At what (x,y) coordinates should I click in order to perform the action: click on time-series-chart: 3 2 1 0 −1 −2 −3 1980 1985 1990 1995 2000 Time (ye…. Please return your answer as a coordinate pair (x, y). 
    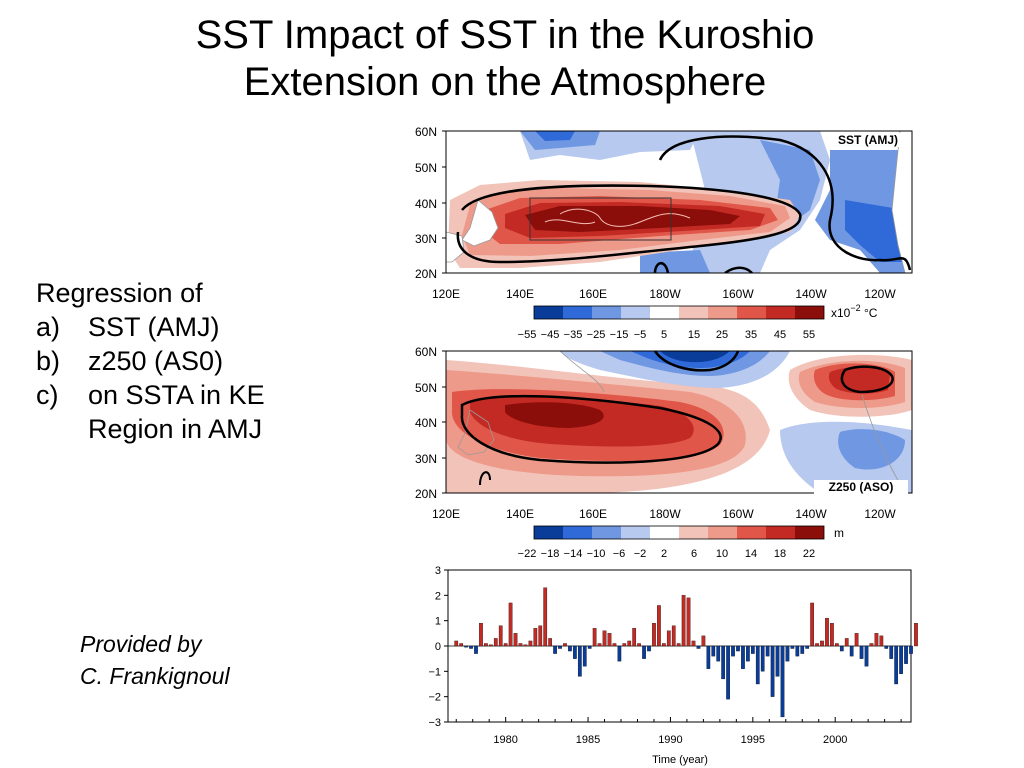
    Looking at the image, I should click on (673, 665).